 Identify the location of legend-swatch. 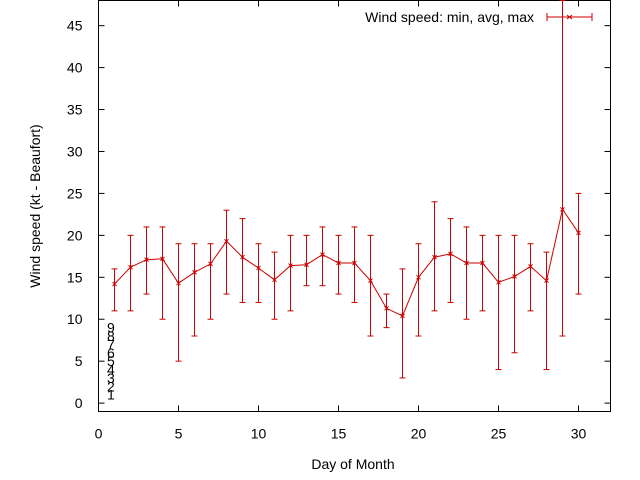
(569, 17).